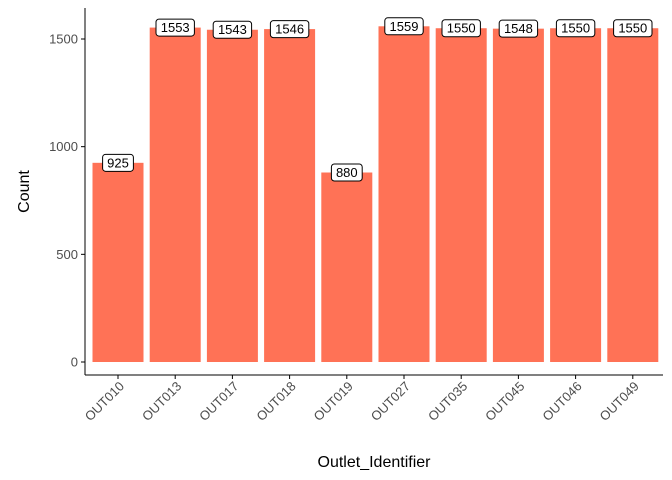 This screenshot has width=672, height=480. I want to click on data-label-out027: 1559, so click(404, 26).